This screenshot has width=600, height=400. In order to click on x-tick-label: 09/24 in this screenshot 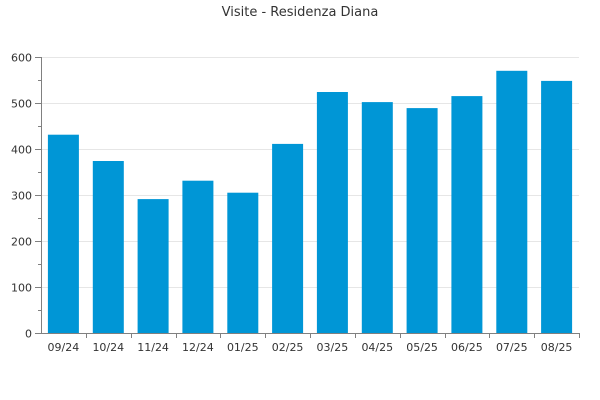, I will do `click(64, 347)`.